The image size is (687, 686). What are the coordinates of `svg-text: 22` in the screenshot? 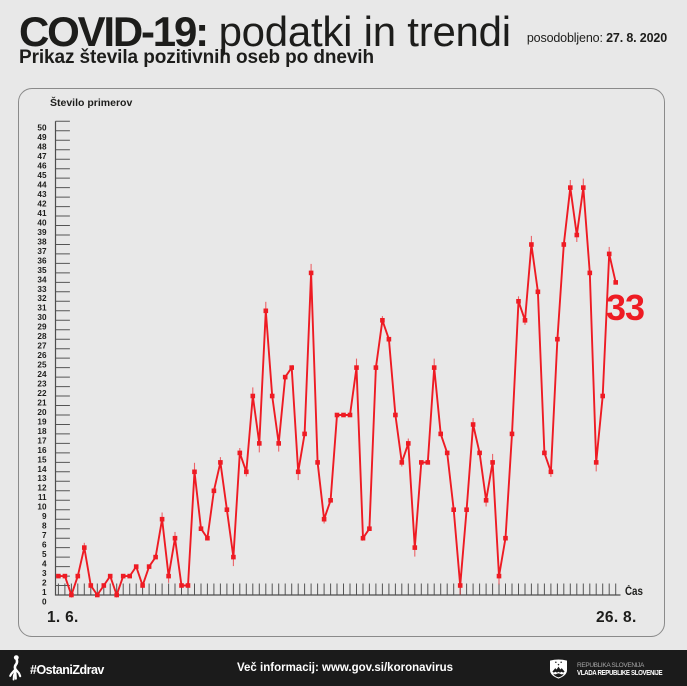 It's located at (42, 393).